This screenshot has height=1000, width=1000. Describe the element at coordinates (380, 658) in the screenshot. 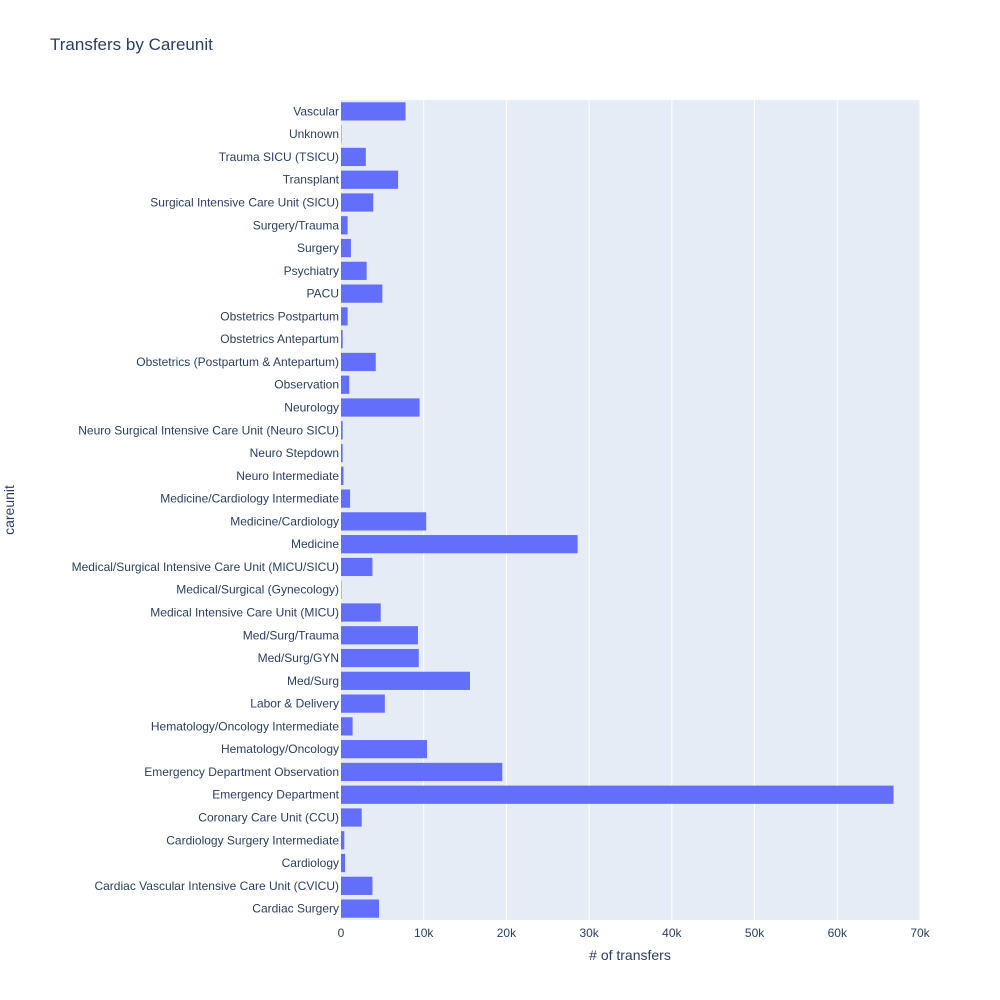

I see `bar-med-surg-gyn` at that location.